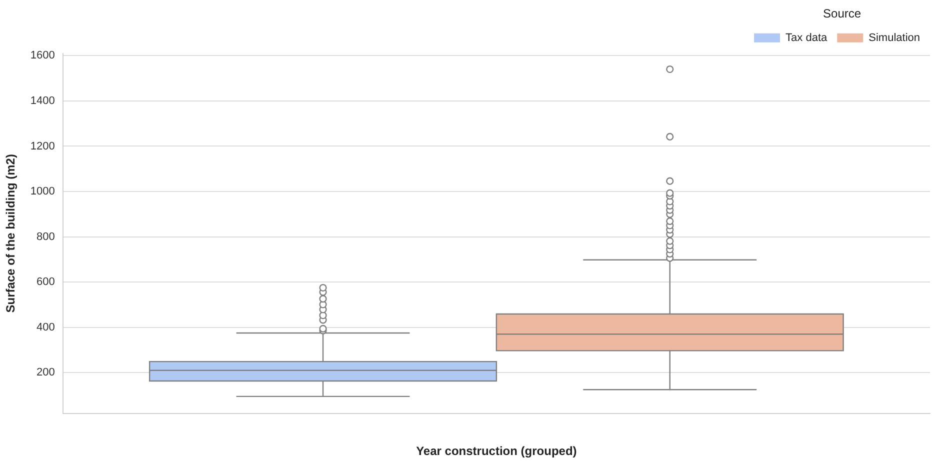 The height and width of the screenshot is (463, 934). Describe the element at coordinates (42, 192) in the screenshot. I see `y-tick-label: 1000` at that location.